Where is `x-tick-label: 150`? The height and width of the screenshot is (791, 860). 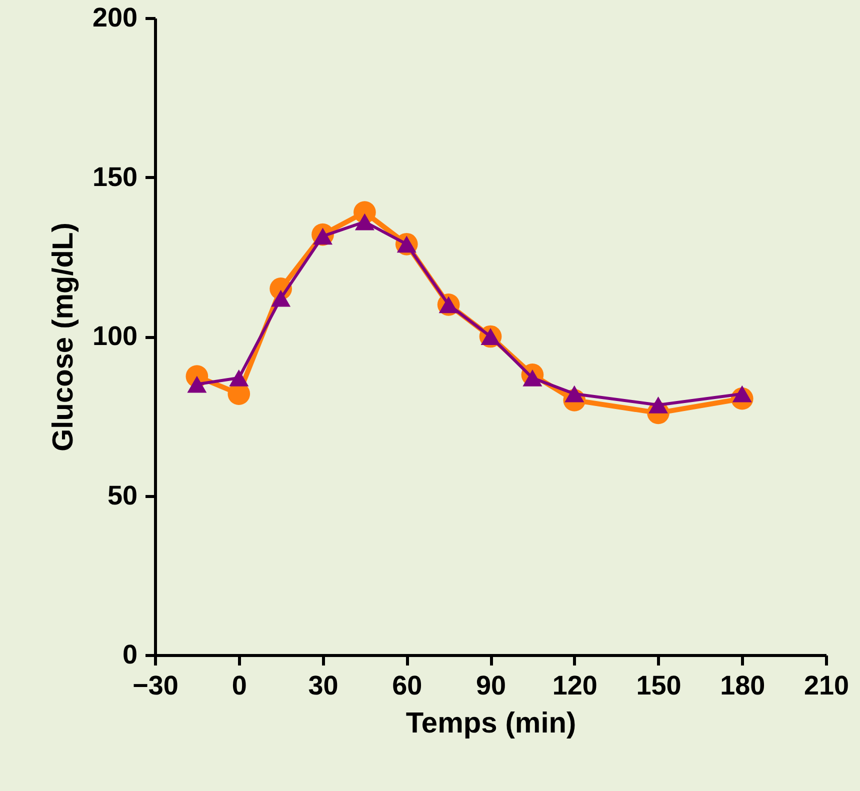
x-tick-label: 150 is located at coordinates (659, 685).